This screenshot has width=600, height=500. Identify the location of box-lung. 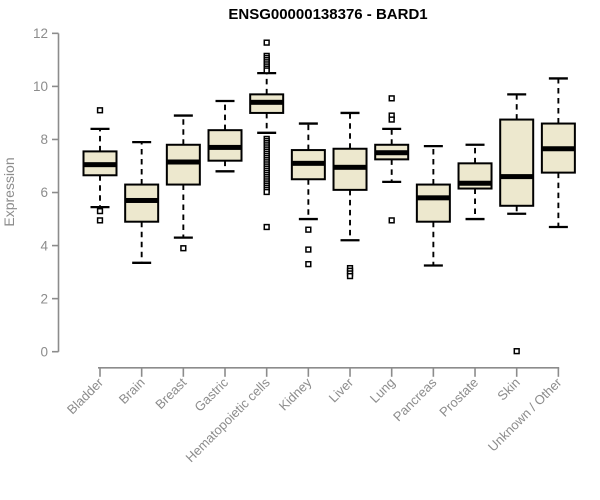
(392, 159).